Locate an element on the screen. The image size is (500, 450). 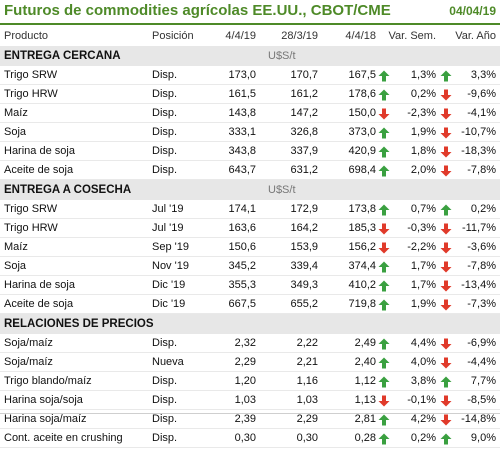
cell-price-year: 1,13 is located at coordinates (365, 400).